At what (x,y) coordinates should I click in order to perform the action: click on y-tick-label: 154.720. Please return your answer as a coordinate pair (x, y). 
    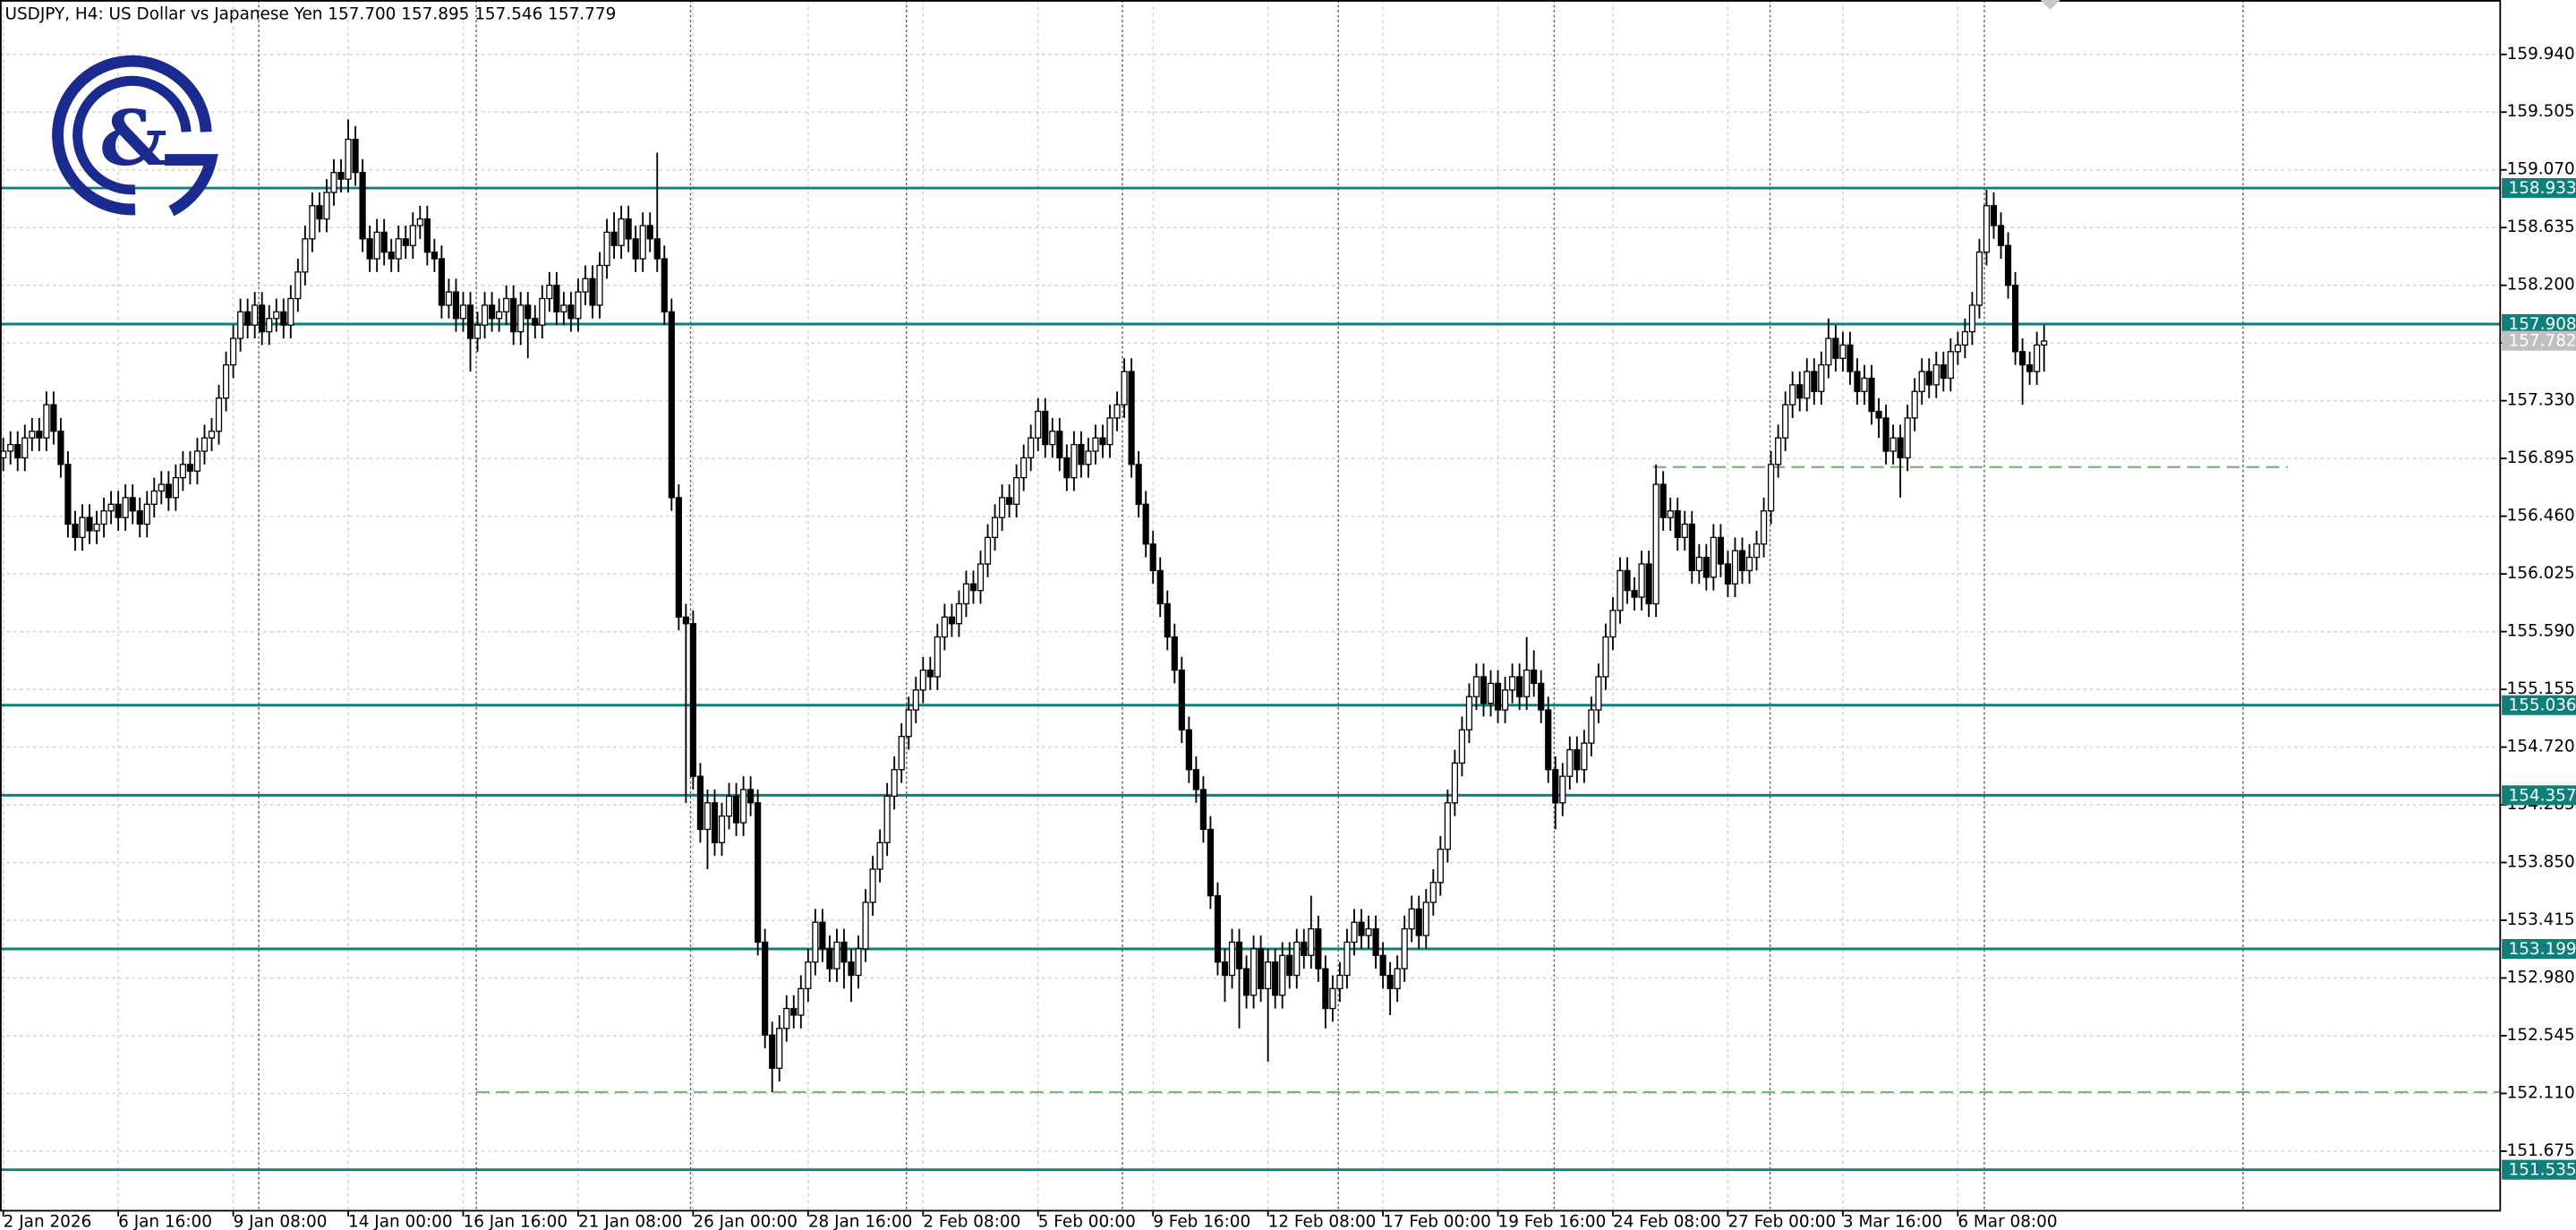
    Looking at the image, I should click on (2541, 747).